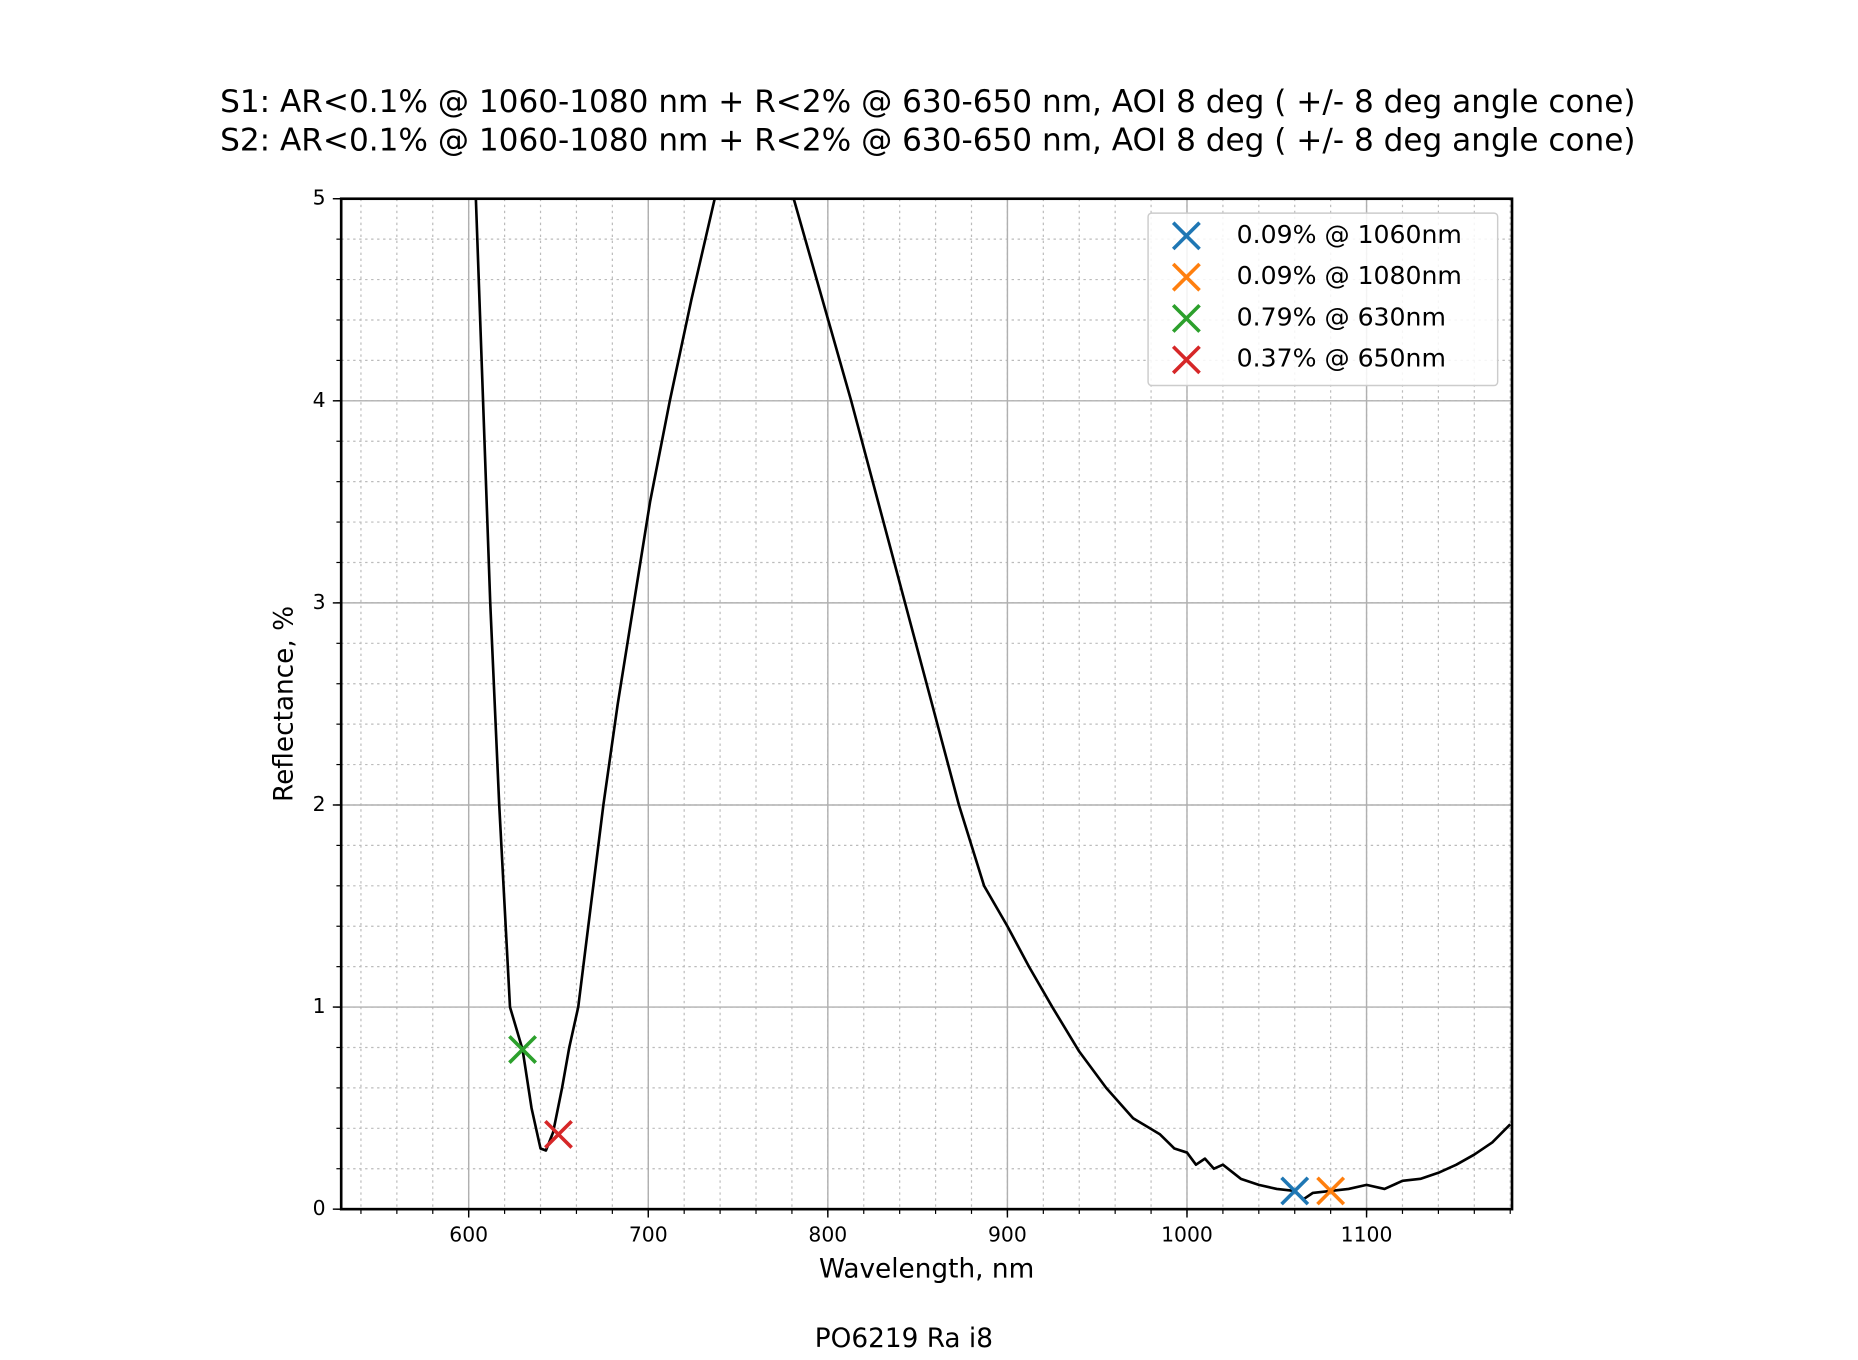  Describe the element at coordinates (1341, 316) in the screenshot. I see `legend-label: 0.79% @ 630nm` at that location.